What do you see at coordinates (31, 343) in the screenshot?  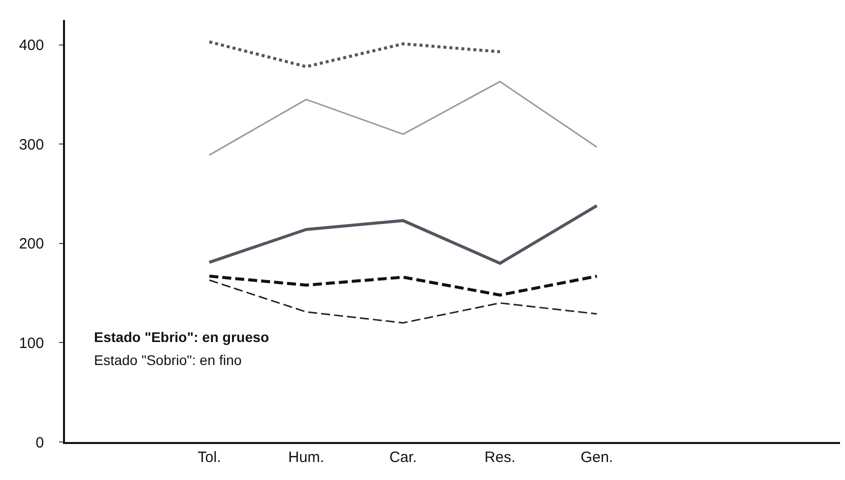 I see `y-tick-label: 100` at bounding box center [31, 343].